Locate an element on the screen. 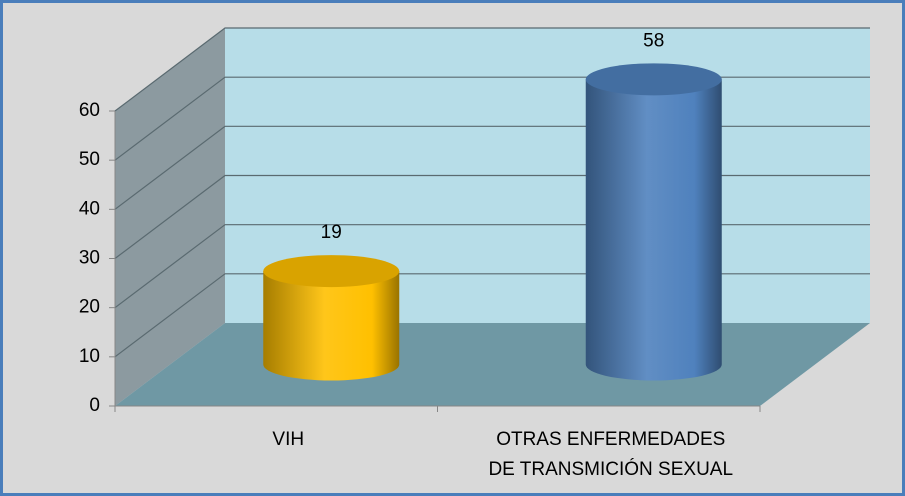 The height and width of the screenshot is (496, 905). x-tick-label: OTRAS ENFERMEDADES is located at coordinates (610, 439).